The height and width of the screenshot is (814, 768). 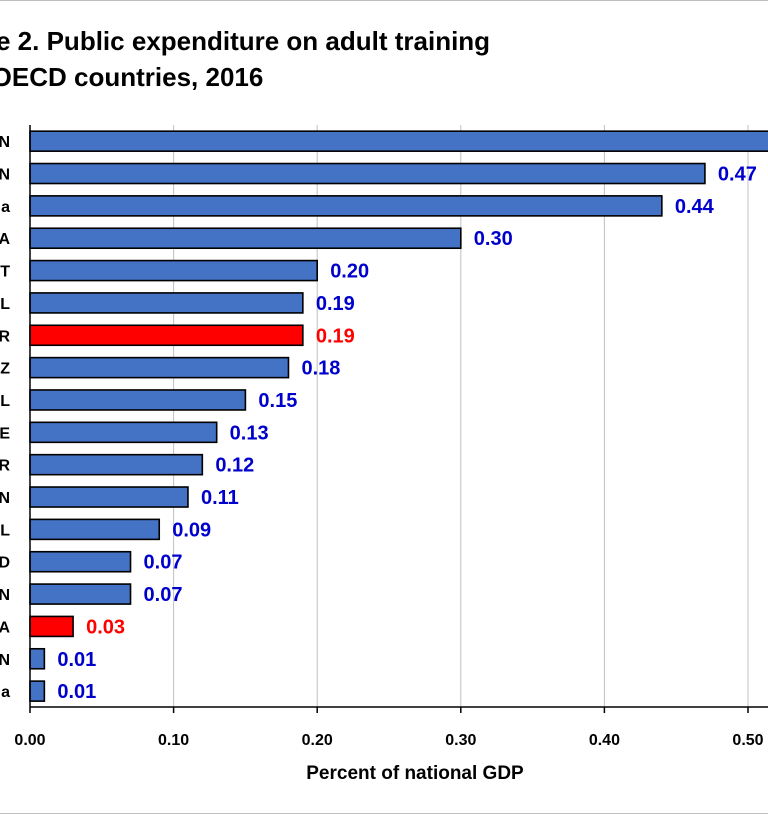 What do you see at coordinates (747, 740) in the screenshot?
I see `x-tick-label: 0.50` at bounding box center [747, 740].